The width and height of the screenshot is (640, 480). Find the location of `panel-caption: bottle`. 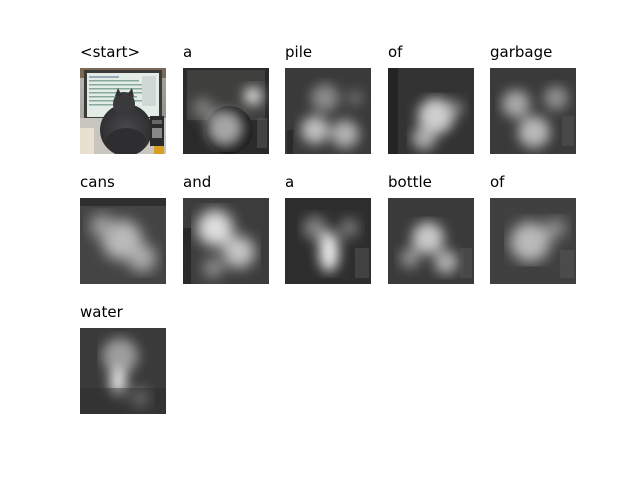

panel-caption: bottle is located at coordinates (410, 182).